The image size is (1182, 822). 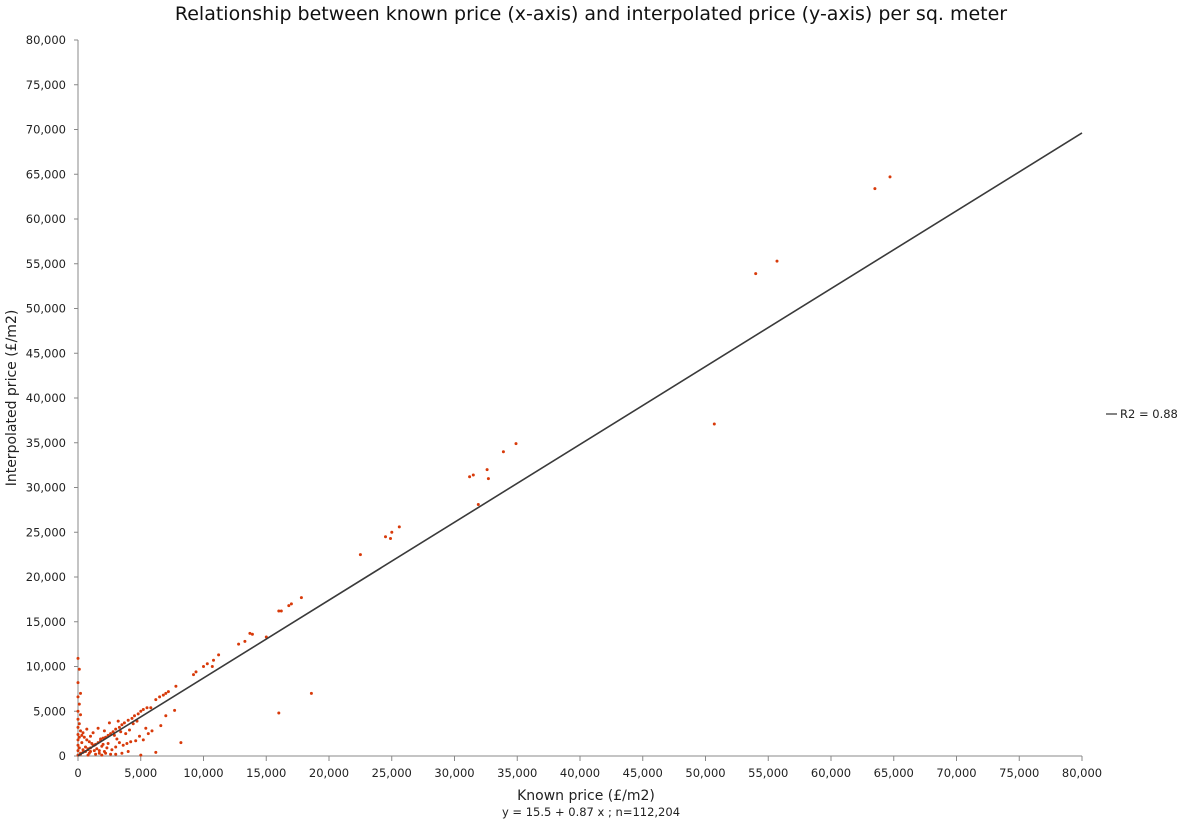 I want to click on y-tick-label: 30,000, so click(x=46, y=488).